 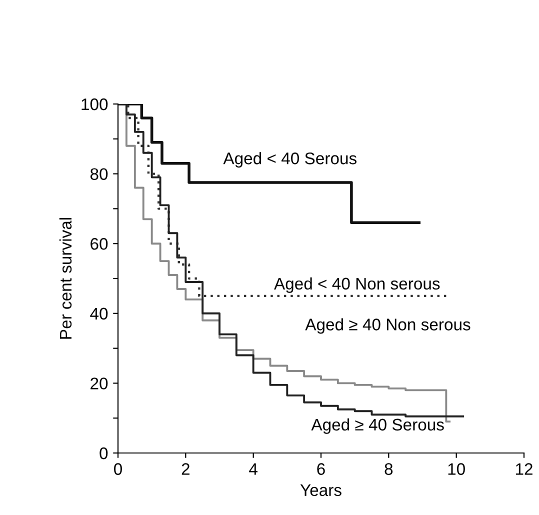 I want to click on y-tick-label: 40, so click(x=99, y=314).